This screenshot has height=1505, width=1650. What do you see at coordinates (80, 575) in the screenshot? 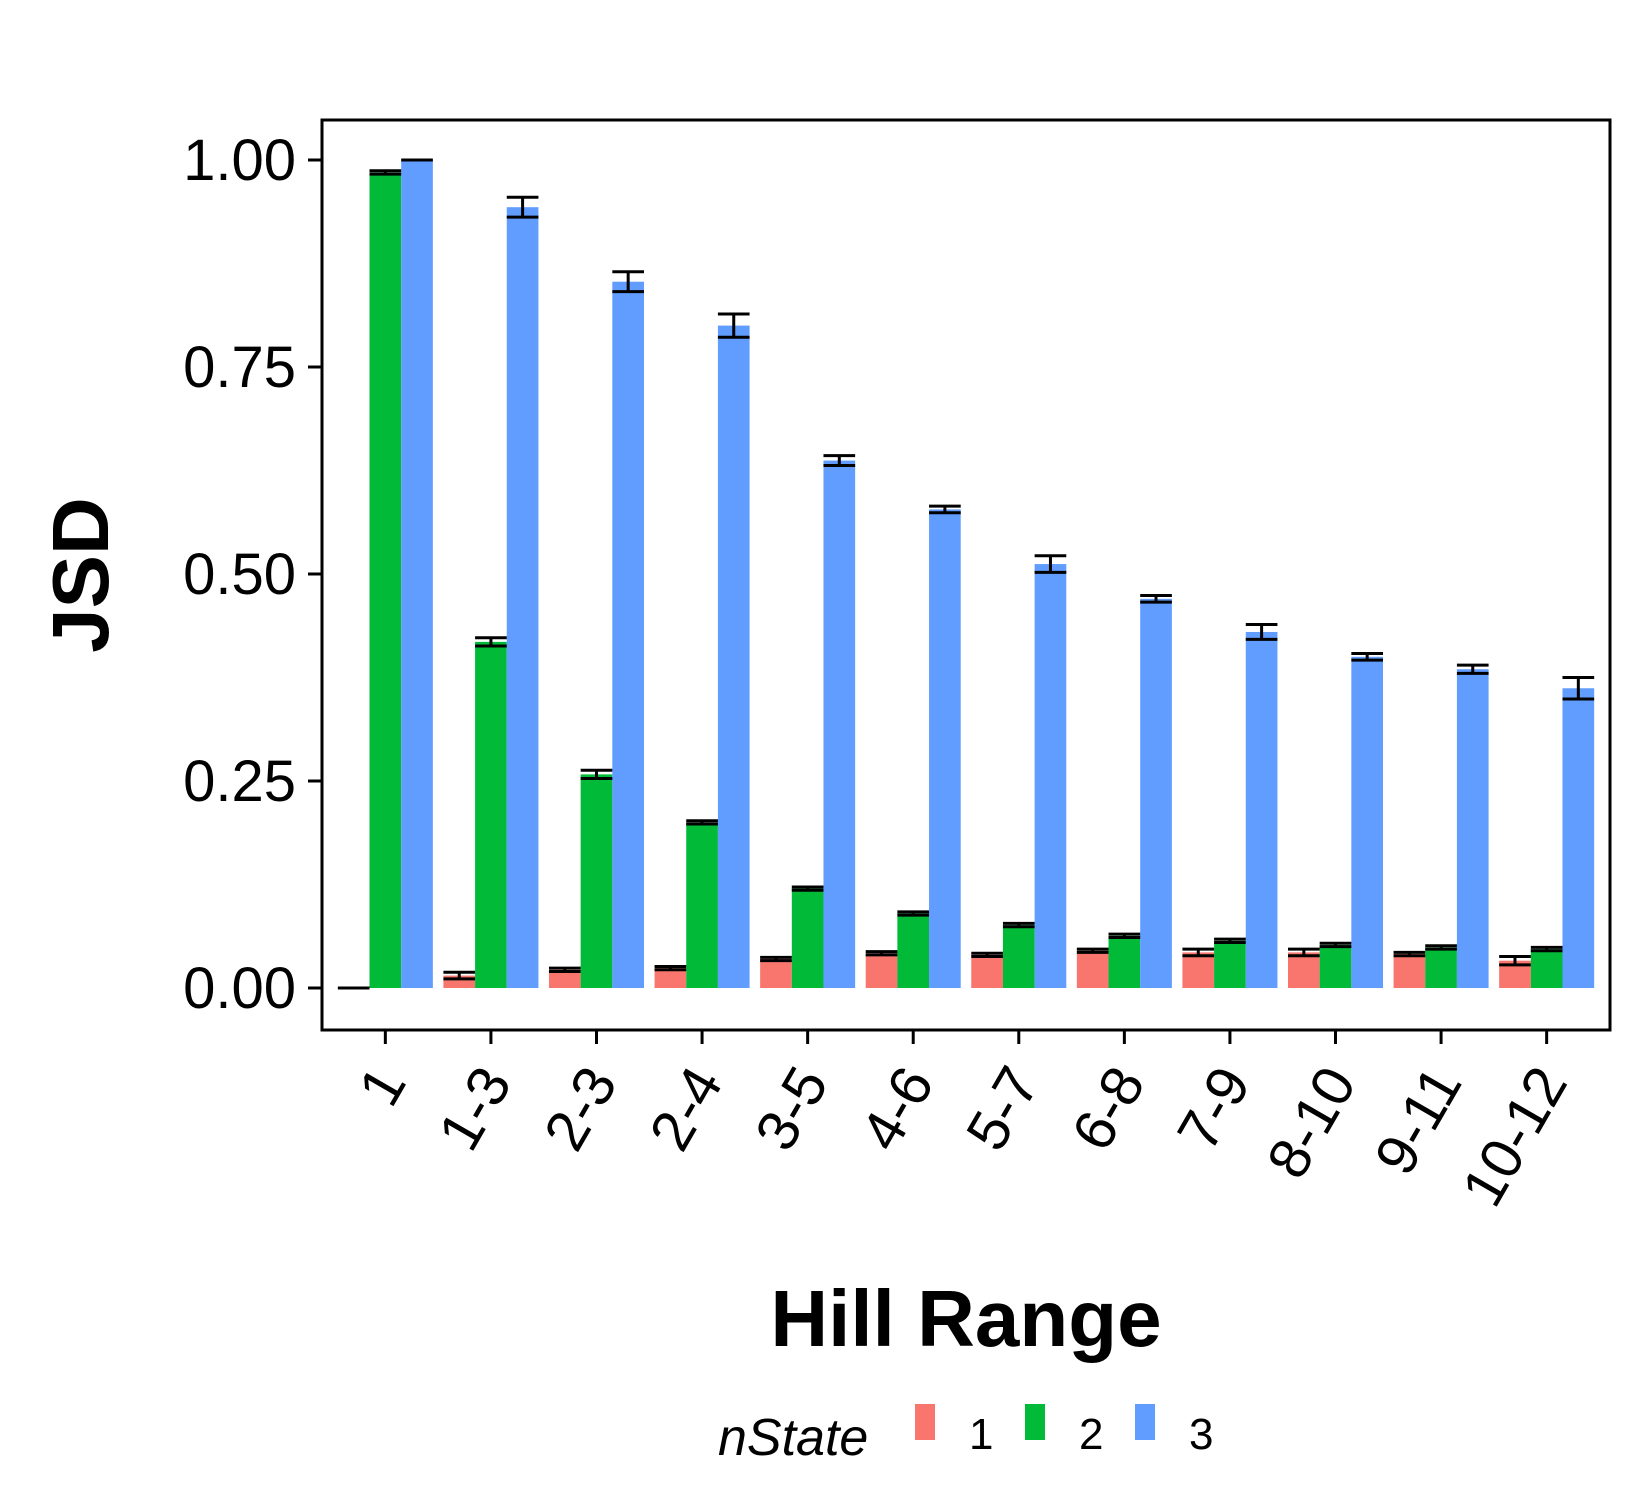
I see `y-axis-title: JSD` at bounding box center [80, 575].